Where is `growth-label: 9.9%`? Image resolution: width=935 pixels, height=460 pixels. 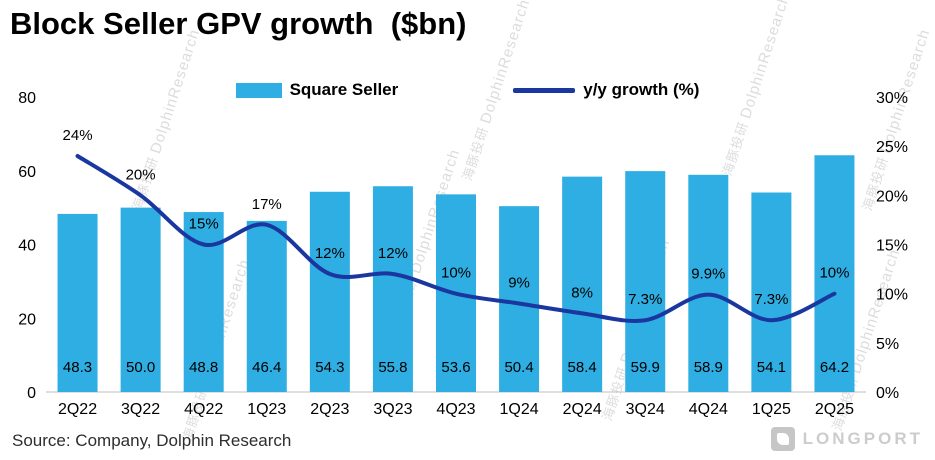 growth-label: 9.9% is located at coordinates (708, 274).